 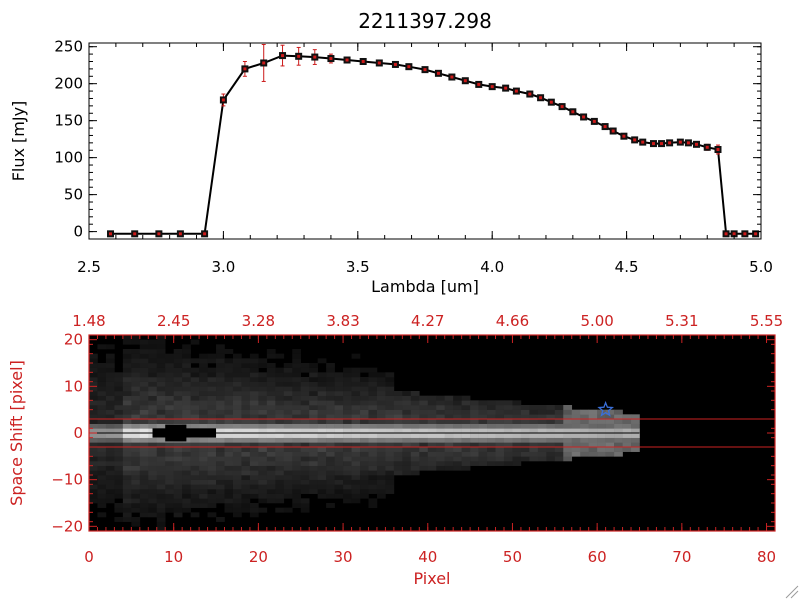 I want to click on flux-data-point-core, so click(x=283, y=56).